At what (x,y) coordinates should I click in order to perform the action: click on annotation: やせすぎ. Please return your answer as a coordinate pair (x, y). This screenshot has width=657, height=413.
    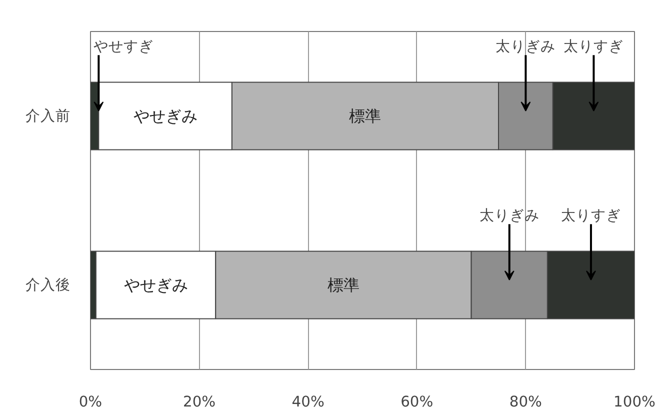
    Looking at the image, I should click on (124, 47).